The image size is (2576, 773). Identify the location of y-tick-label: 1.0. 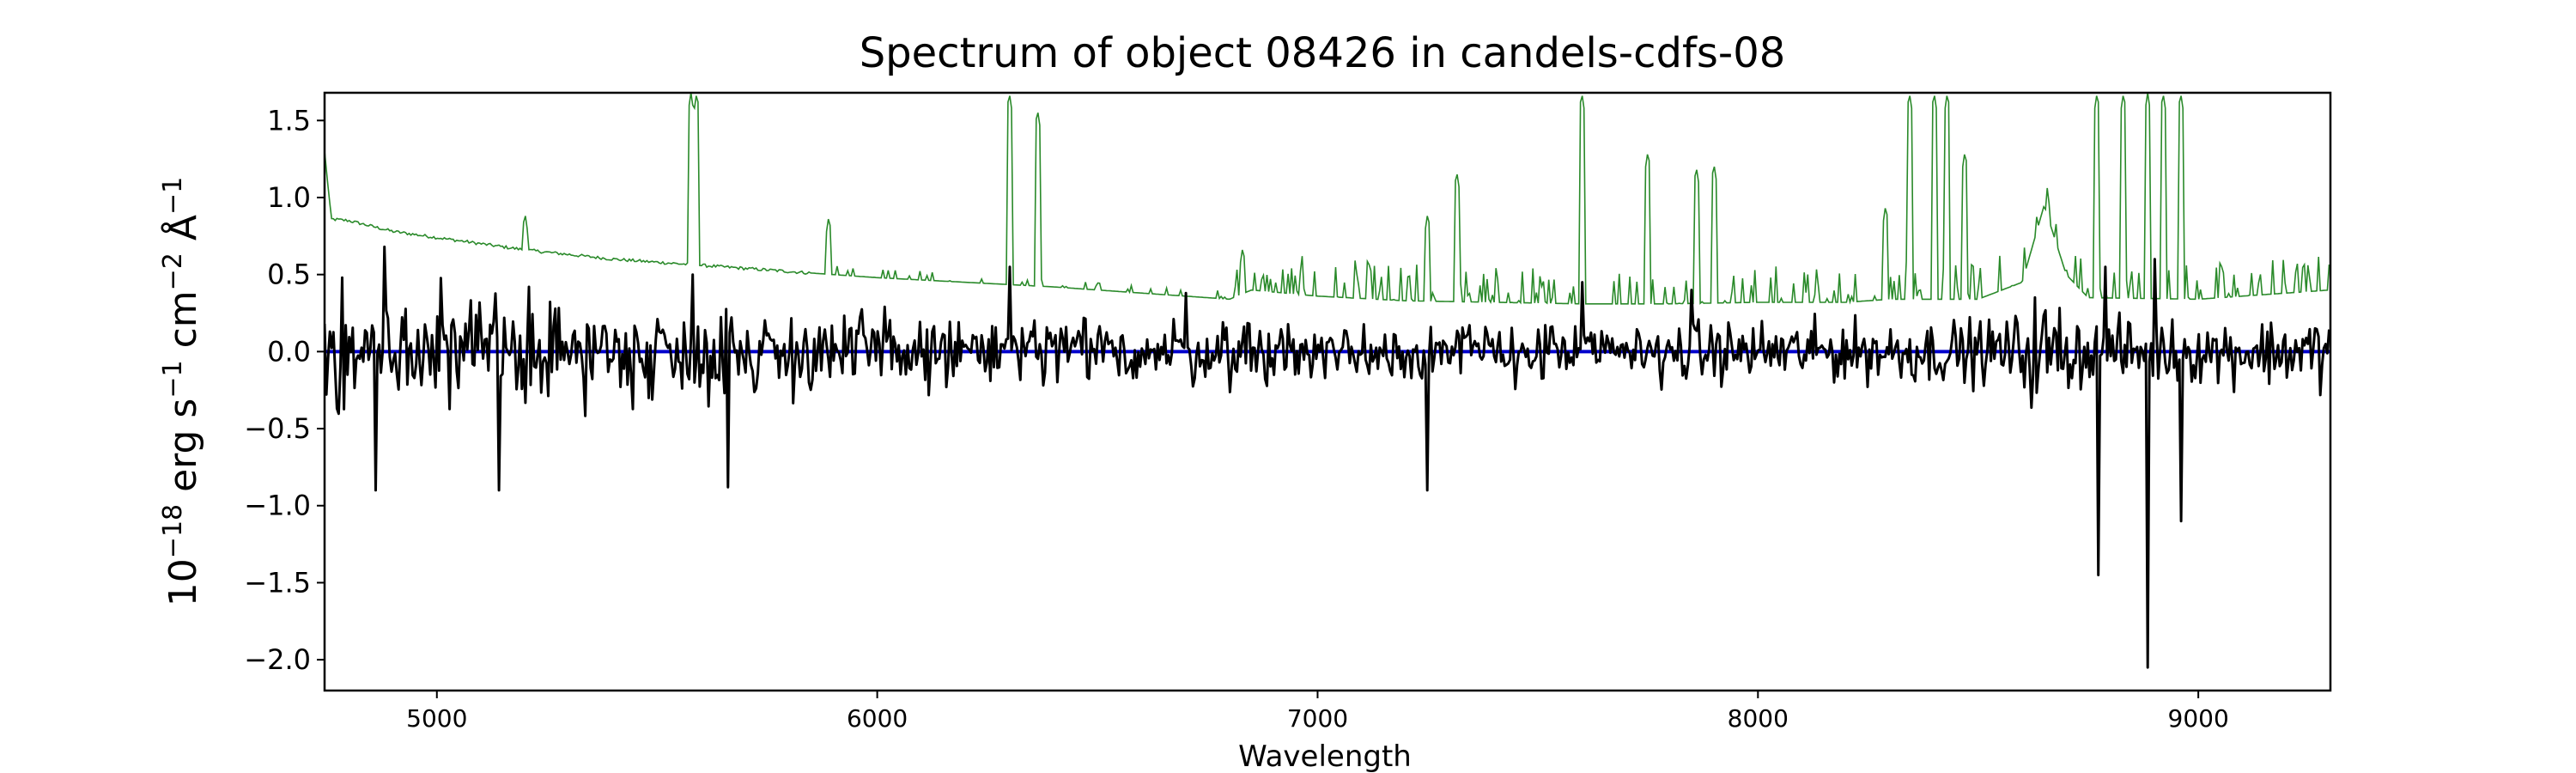
(289, 197).